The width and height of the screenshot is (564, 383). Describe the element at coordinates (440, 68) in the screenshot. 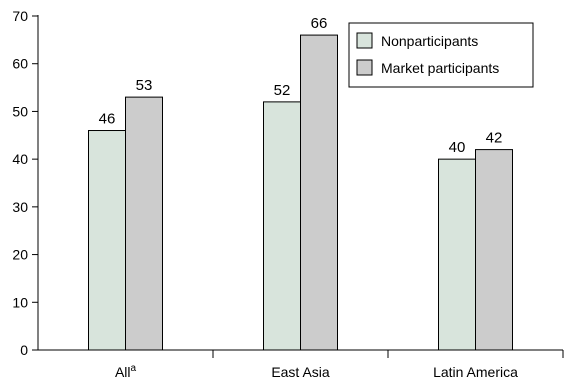

I see `legend-label: Market participants` at that location.